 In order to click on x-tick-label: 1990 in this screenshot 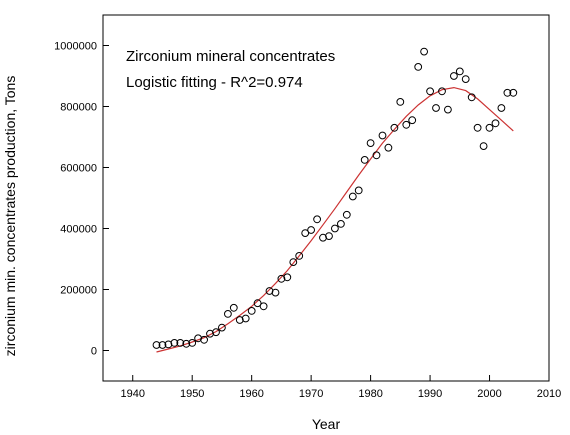, I will do `click(430, 394)`.